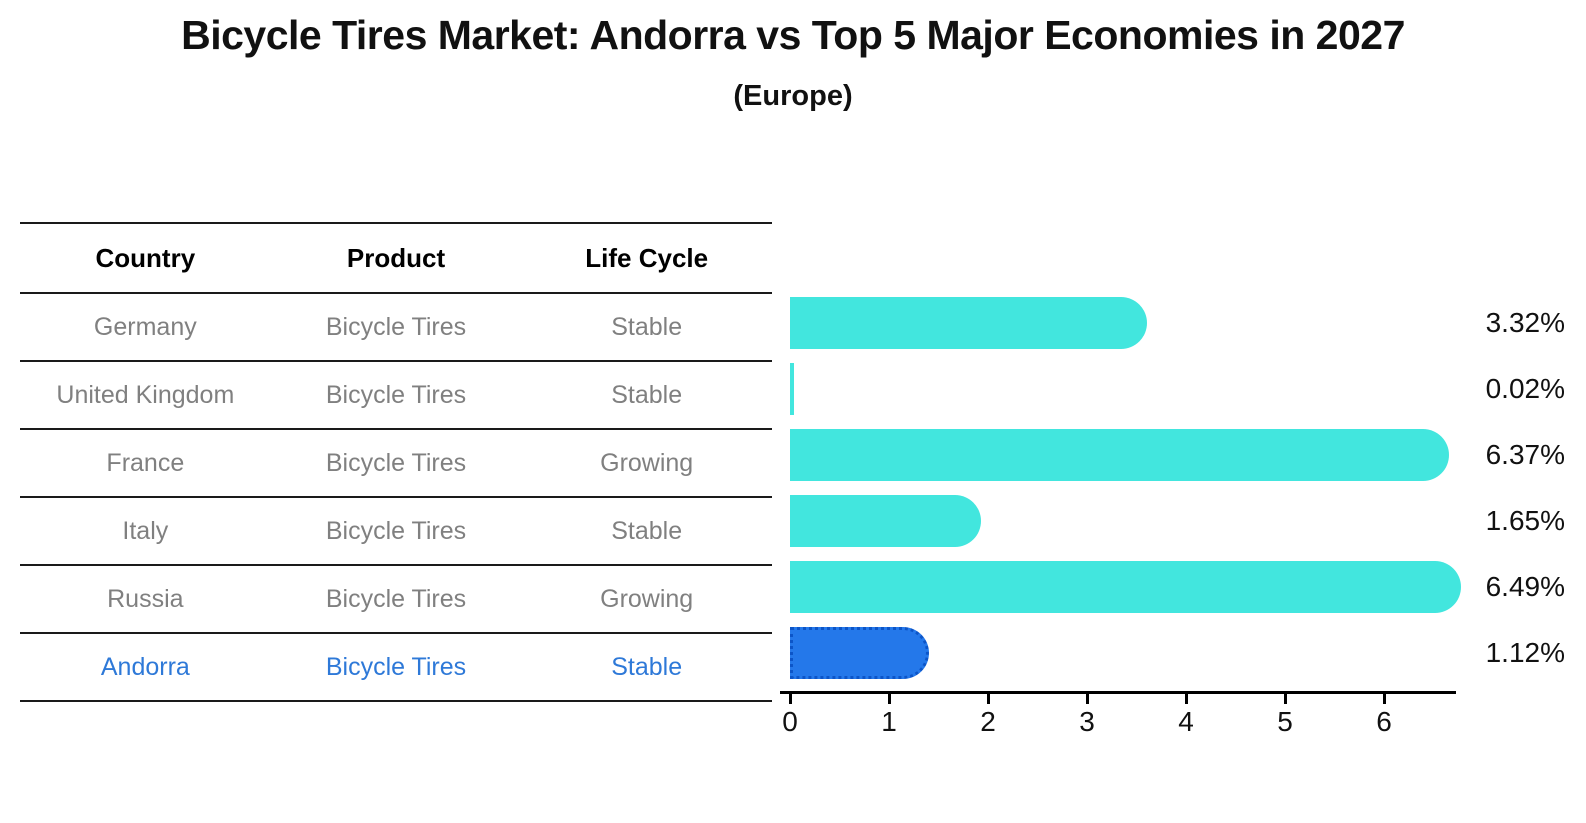 This screenshot has height=823, width=1586. I want to click on table-row-united-kingdom: United Kingdom Bicycle Tires Stable, so click(396, 396).